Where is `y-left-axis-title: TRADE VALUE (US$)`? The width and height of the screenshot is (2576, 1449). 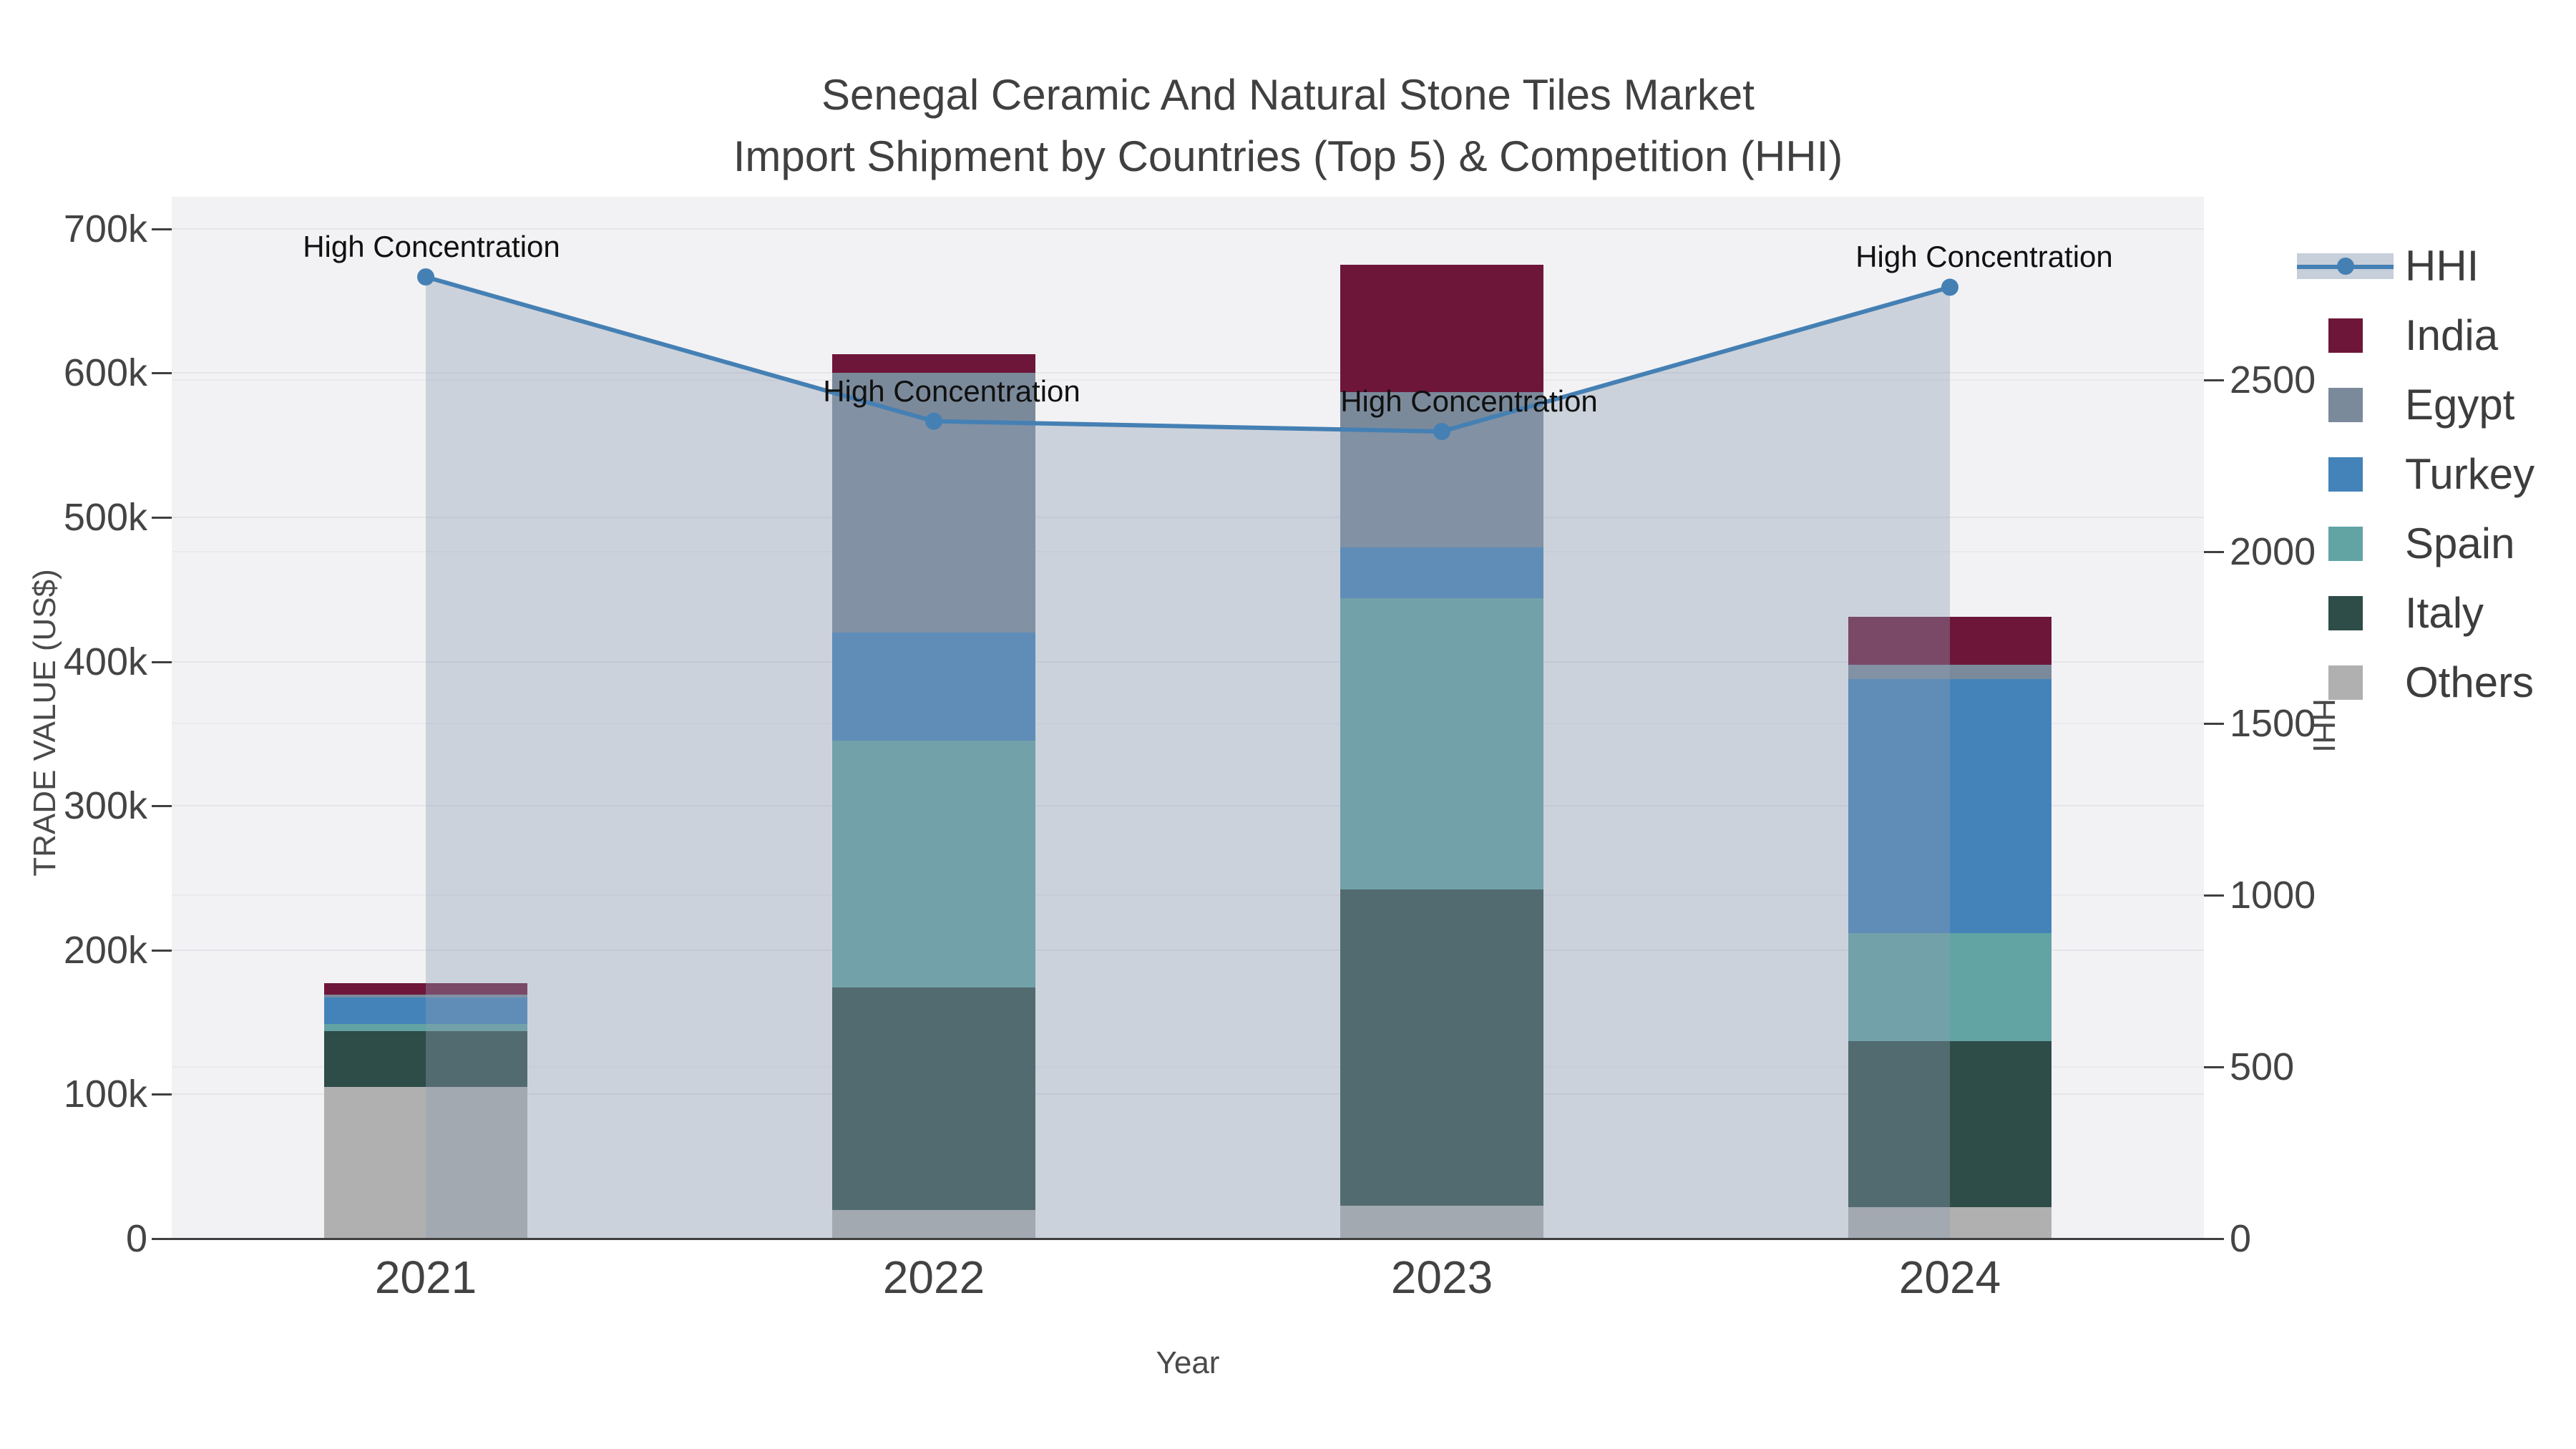
y-left-axis-title: TRADE VALUE (US$) is located at coordinates (44, 723).